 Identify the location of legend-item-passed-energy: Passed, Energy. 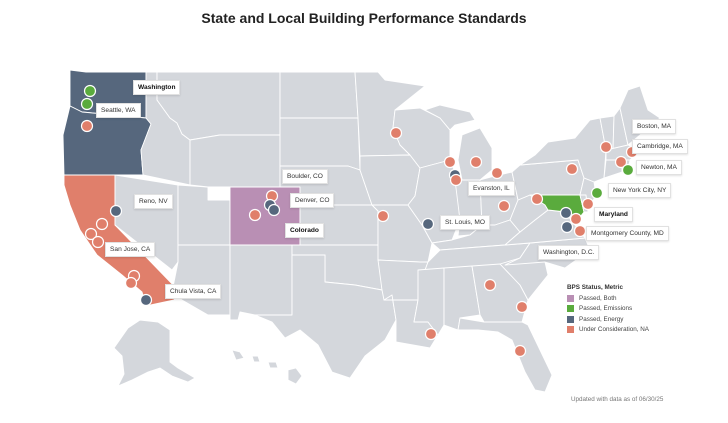
(608, 319).